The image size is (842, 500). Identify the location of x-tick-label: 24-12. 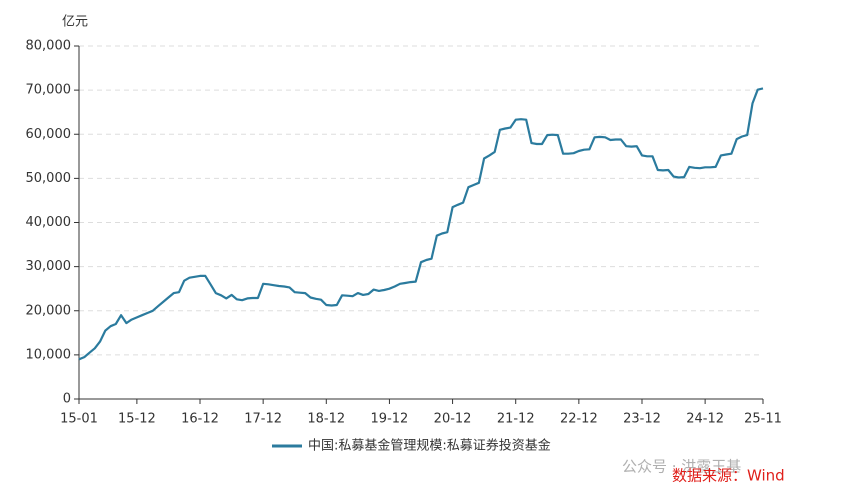
(705, 419).